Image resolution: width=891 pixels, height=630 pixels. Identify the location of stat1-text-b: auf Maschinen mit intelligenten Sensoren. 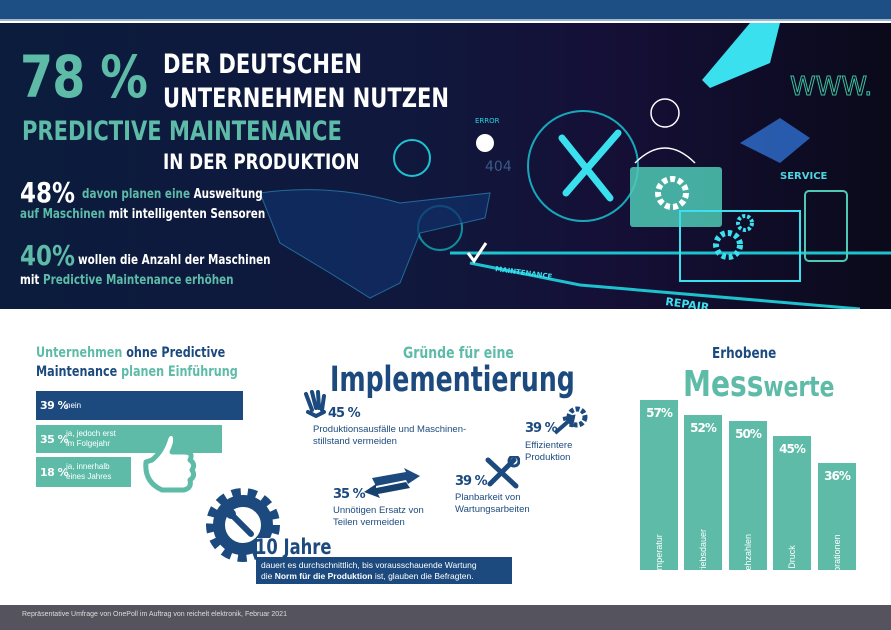
(143, 214).